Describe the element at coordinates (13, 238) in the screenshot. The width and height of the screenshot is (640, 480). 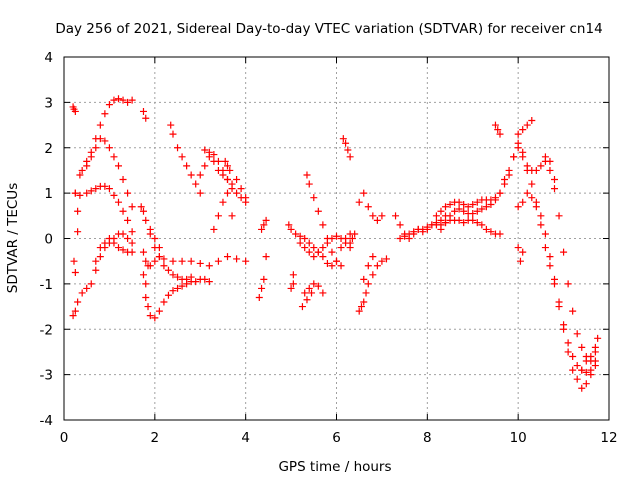
I see `y-axis-label: SDTVAR / TECUs` at that location.